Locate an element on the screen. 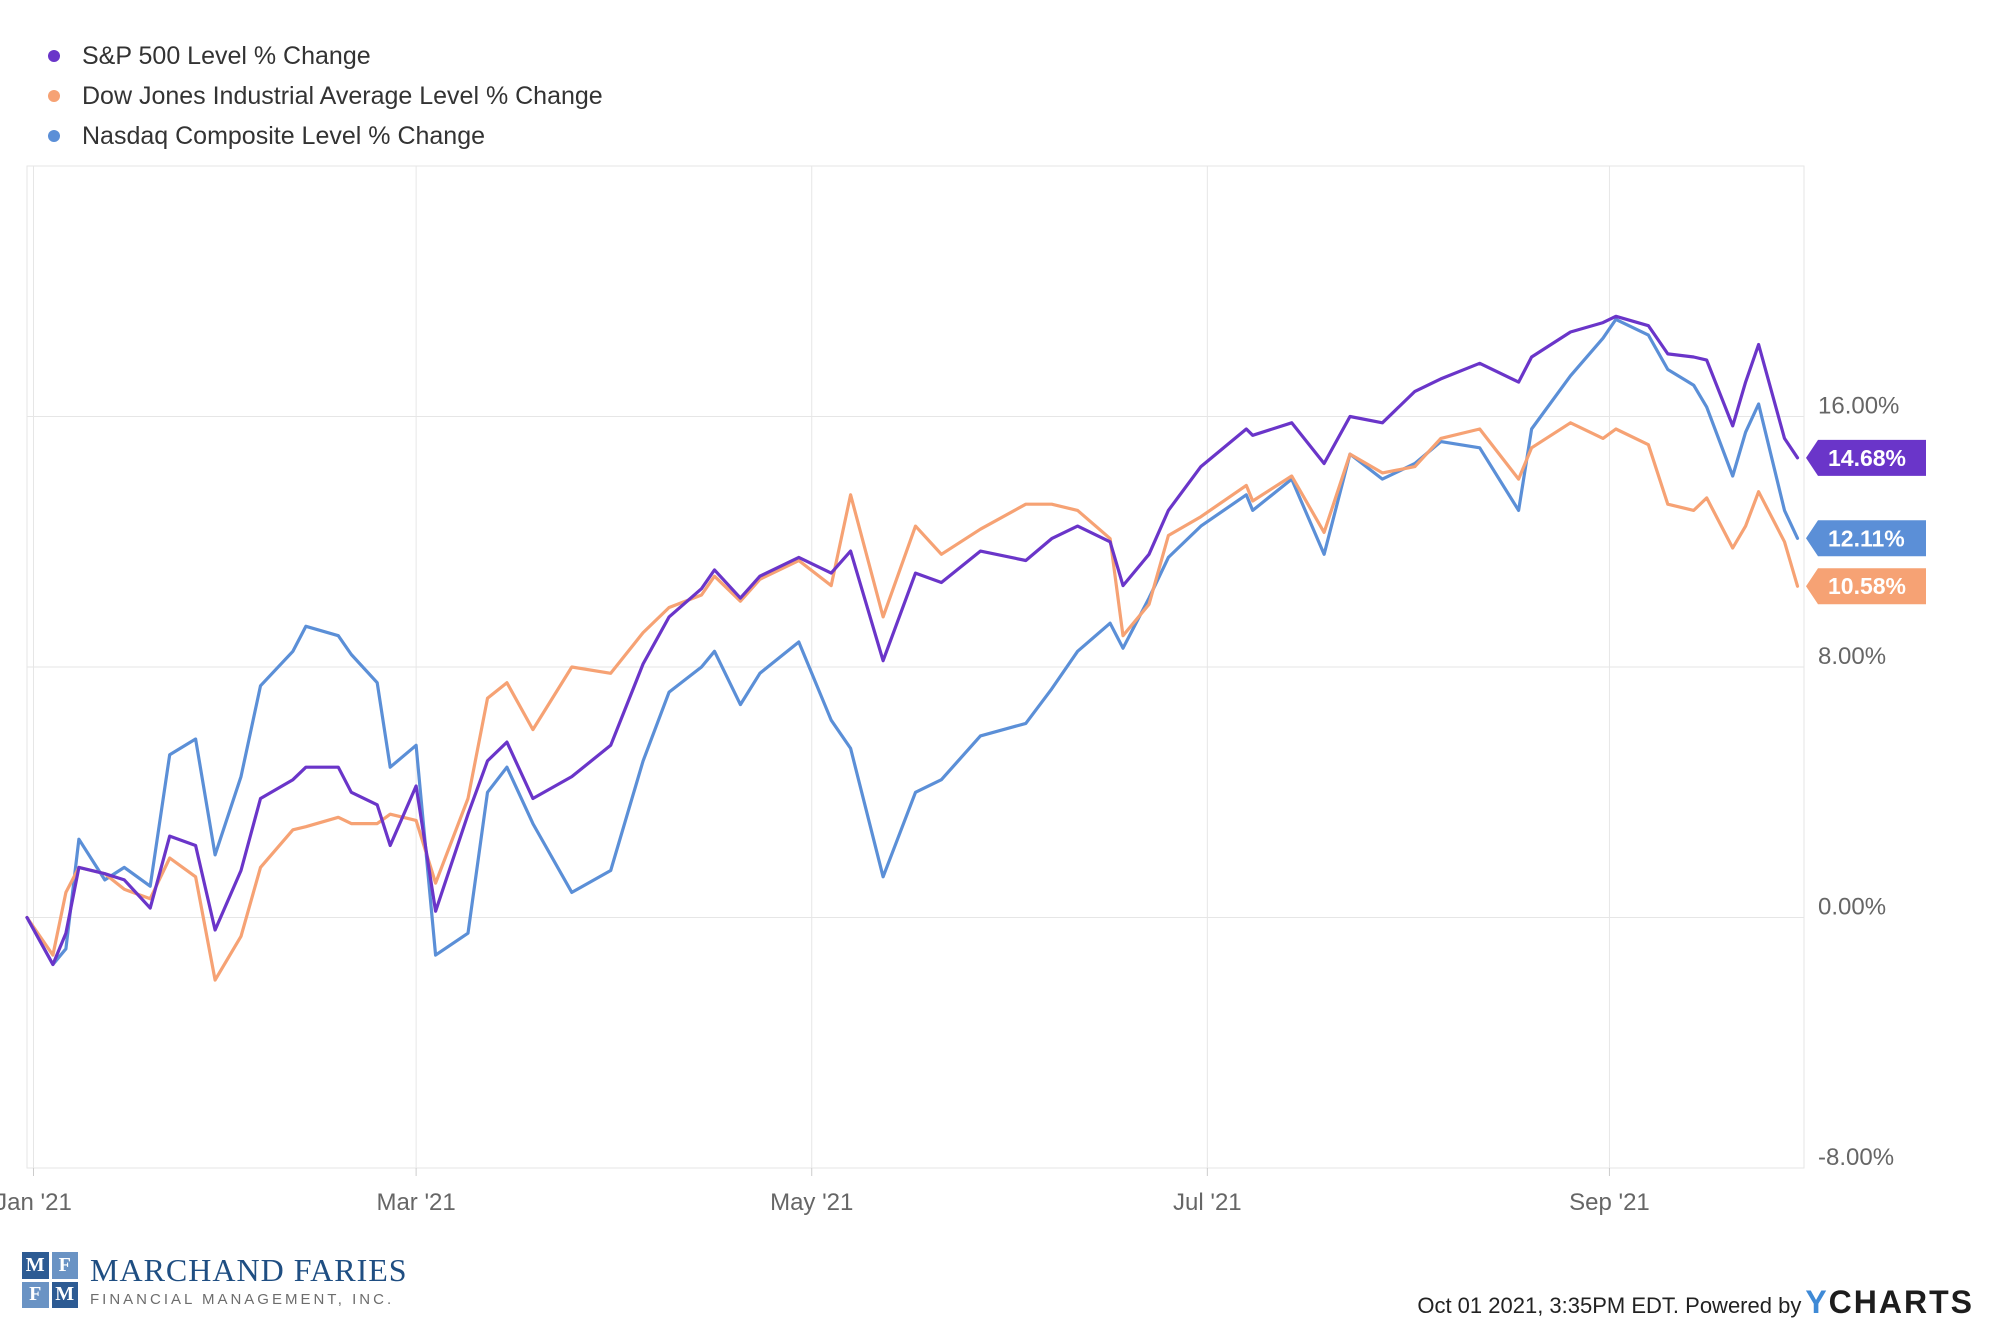 The width and height of the screenshot is (2000, 1331). y-tick-label: 16.00% is located at coordinates (1858, 406).